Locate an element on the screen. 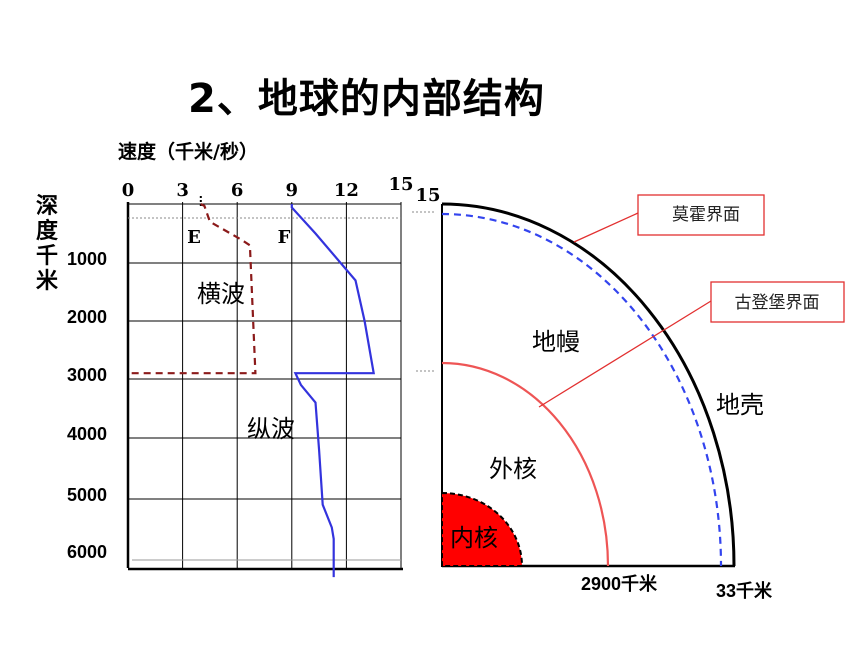  gutenberg-callout-label: 古登堡界面 is located at coordinates (777, 303).